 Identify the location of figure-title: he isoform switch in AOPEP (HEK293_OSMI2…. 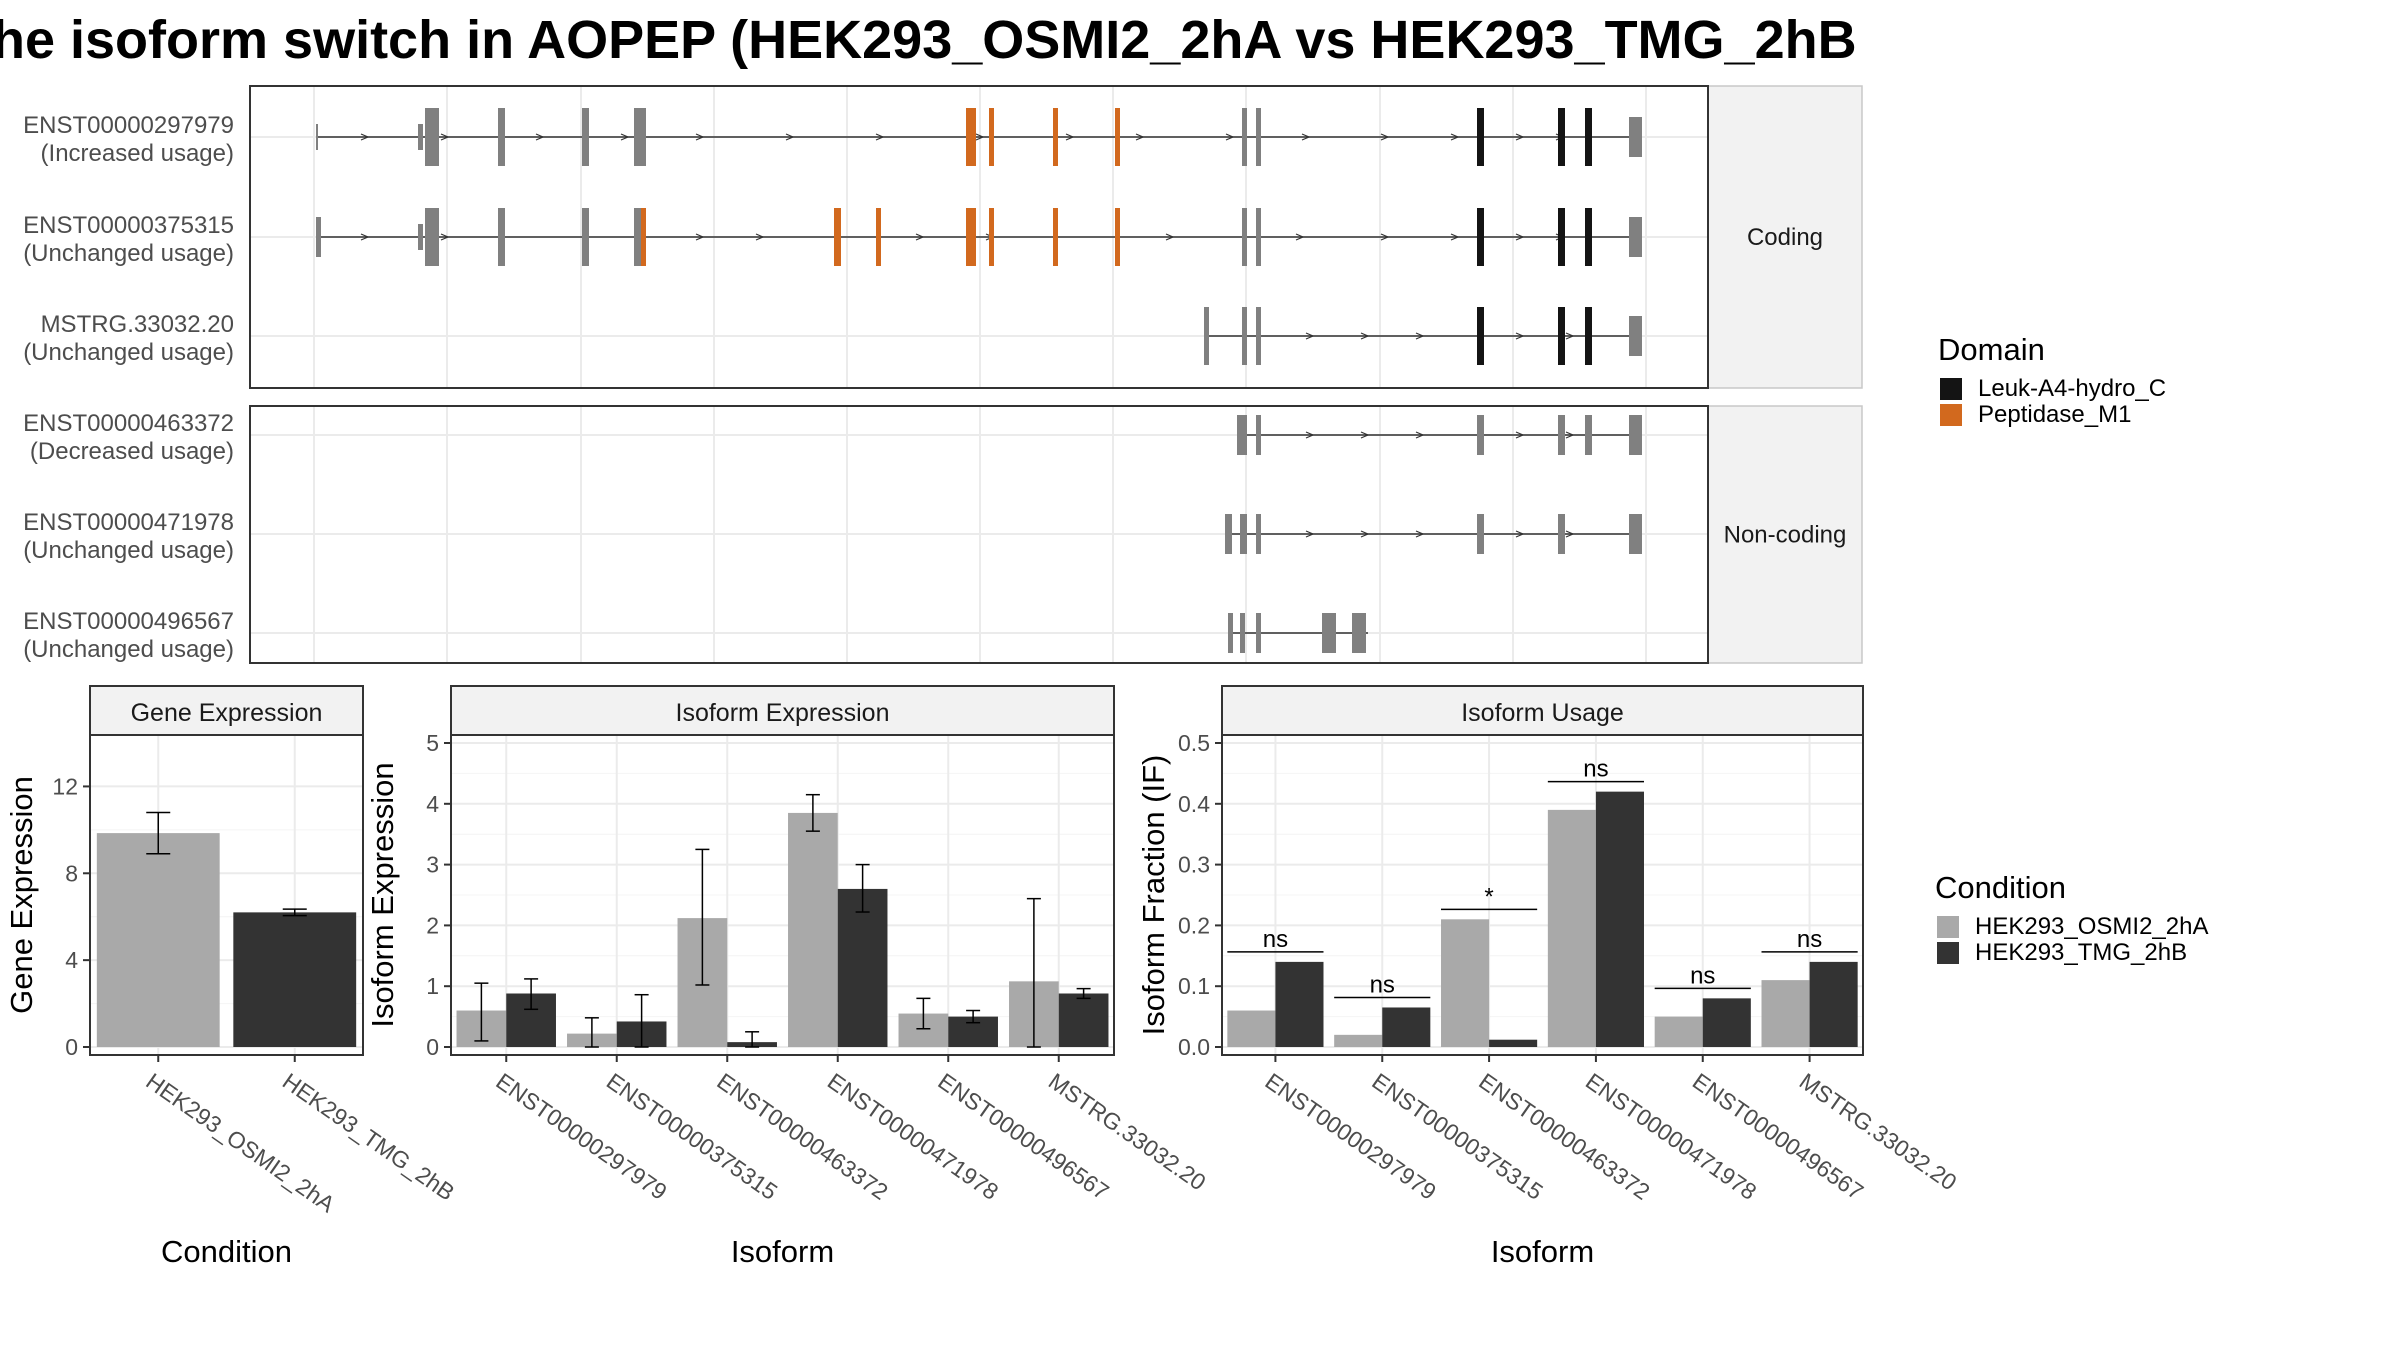
(928, 40).